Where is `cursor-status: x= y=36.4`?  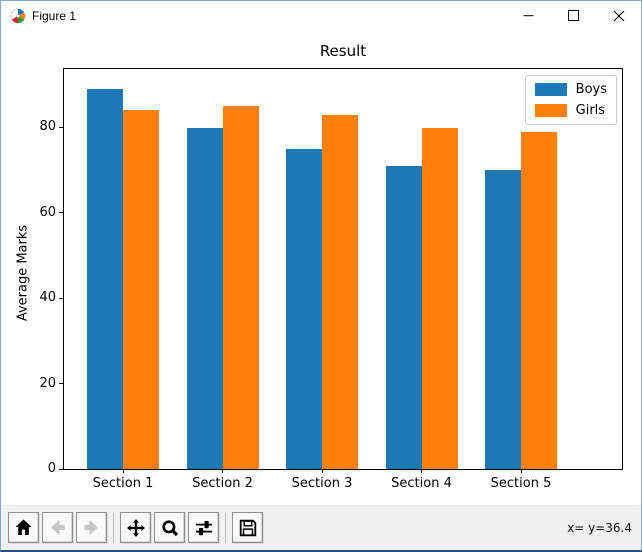 cursor-status: x= y=36.4 is located at coordinates (599, 527).